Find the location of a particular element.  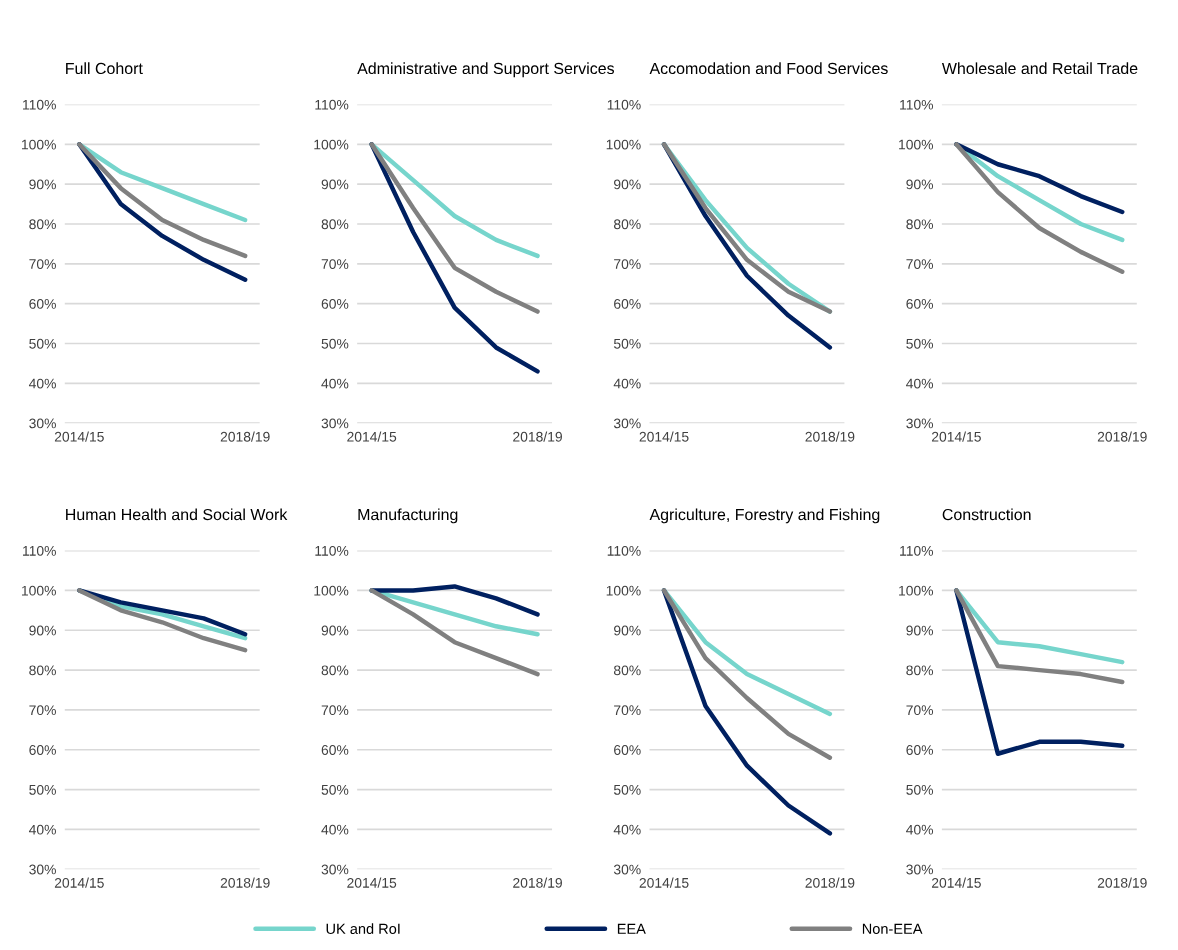

chart-title: Accomodation and Food Services is located at coordinates (768, 68).